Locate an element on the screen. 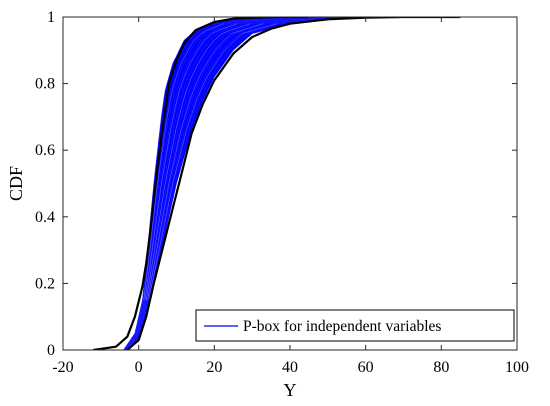 This screenshot has height=406, width=550. x-tick-label: 40 is located at coordinates (290, 367).